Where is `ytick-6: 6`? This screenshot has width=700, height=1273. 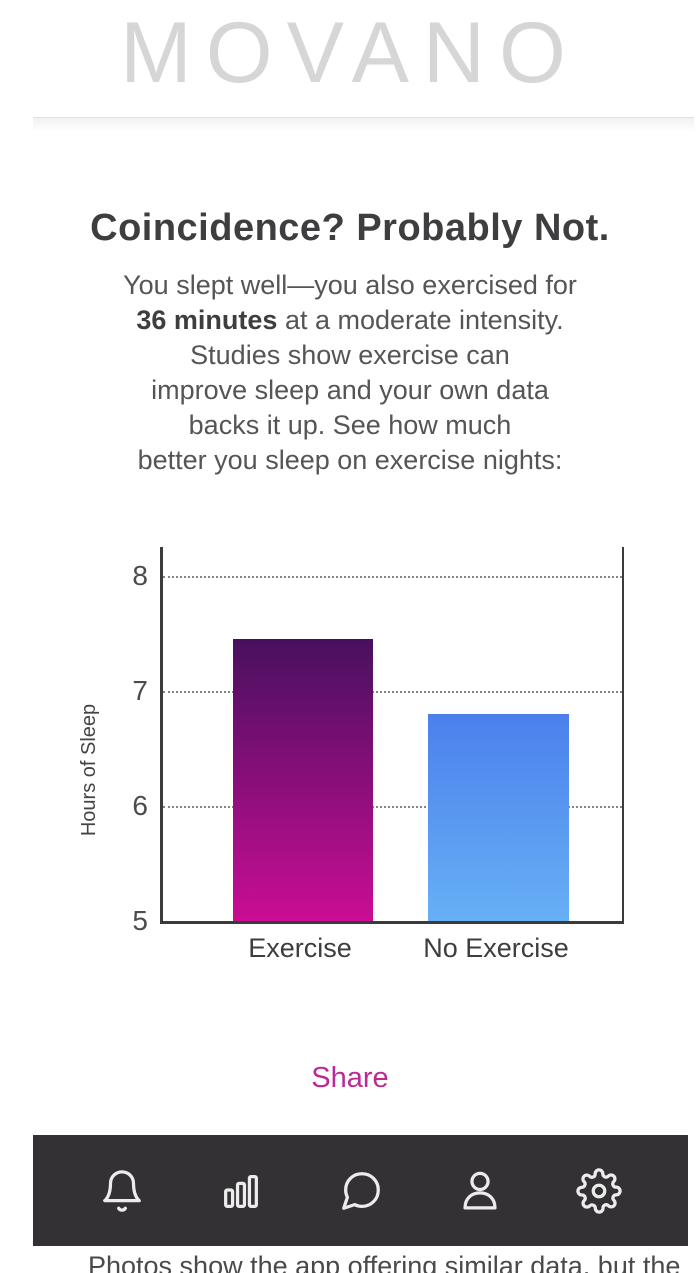
ytick-6: 6 is located at coordinates (140, 805).